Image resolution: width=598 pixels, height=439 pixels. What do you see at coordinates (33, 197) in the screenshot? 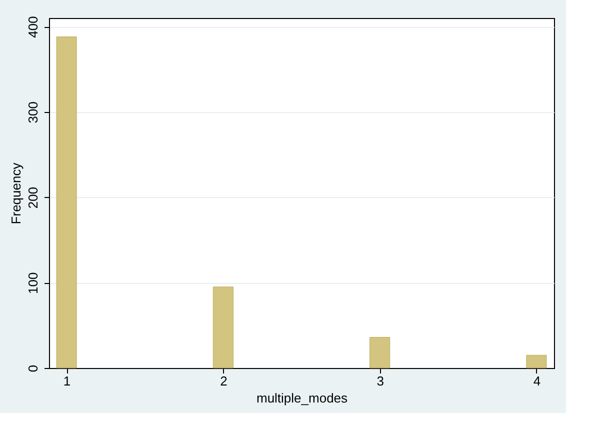
I see `y-tick-label: 200` at bounding box center [33, 197].